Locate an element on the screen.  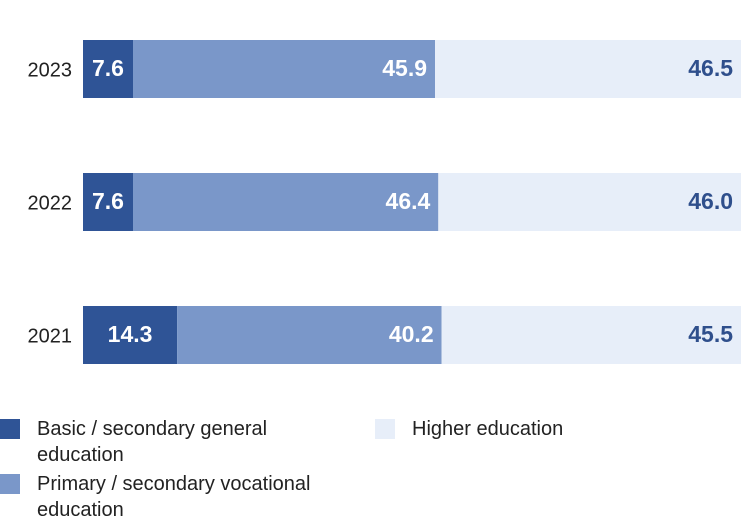
legend-item: Primary / secondary vocational education is located at coordinates (168, 497).